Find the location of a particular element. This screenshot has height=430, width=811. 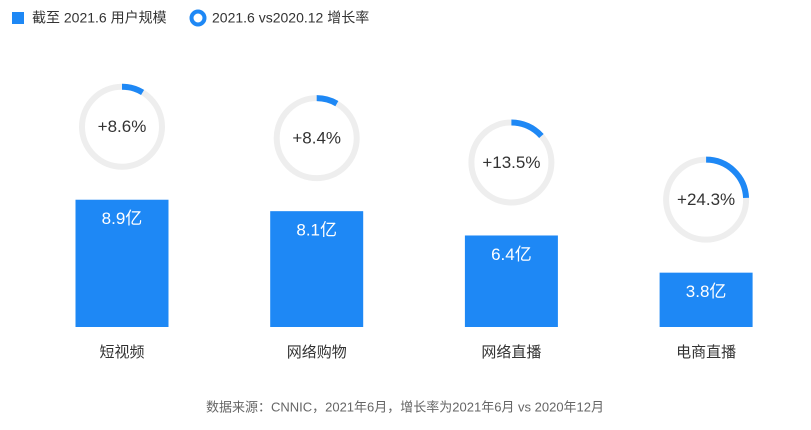

bar-value-label: 8.9亿 is located at coordinates (122, 218).